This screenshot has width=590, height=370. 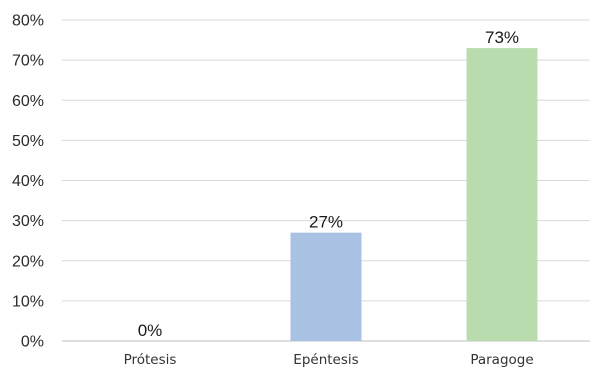 What do you see at coordinates (325, 360) in the screenshot?
I see `category-label: Epéntesis` at bounding box center [325, 360].